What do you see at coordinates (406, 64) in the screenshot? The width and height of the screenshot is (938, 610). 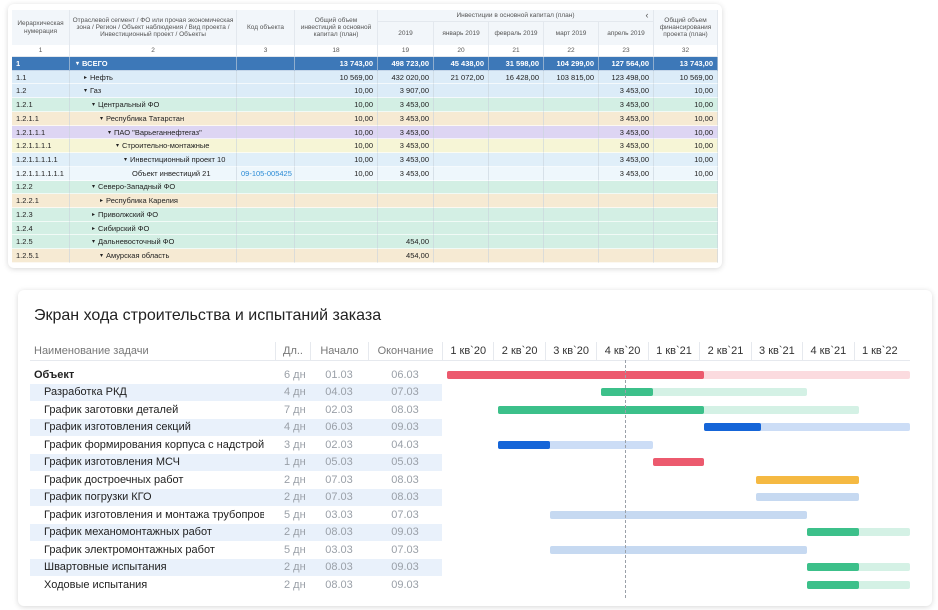 I see `row-value: 498 723,00` at bounding box center [406, 64].